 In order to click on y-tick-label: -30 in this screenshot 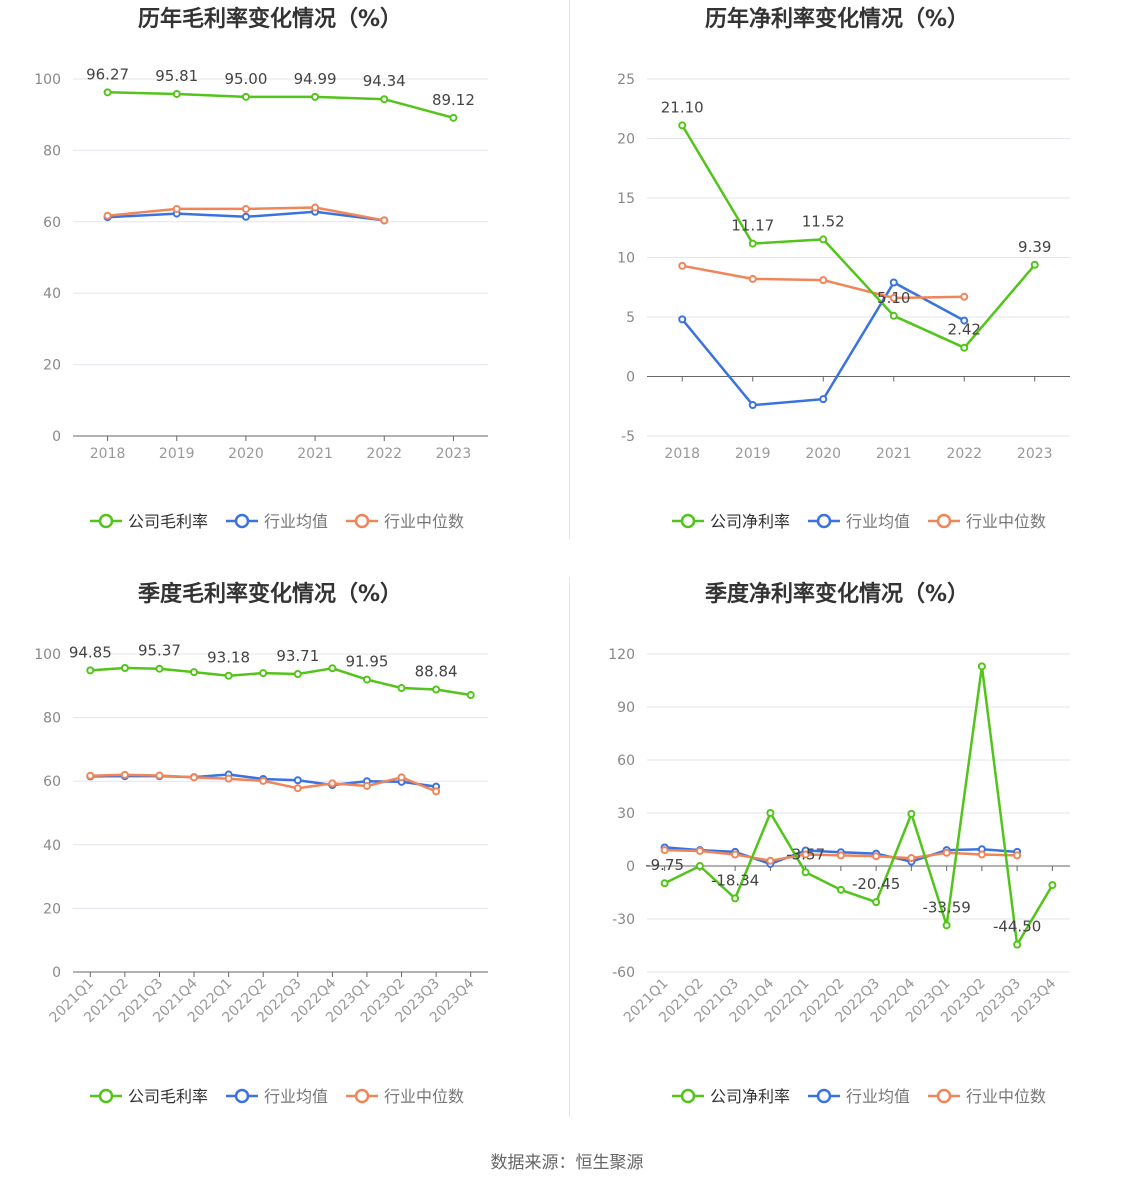, I will do `click(623, 920)`.